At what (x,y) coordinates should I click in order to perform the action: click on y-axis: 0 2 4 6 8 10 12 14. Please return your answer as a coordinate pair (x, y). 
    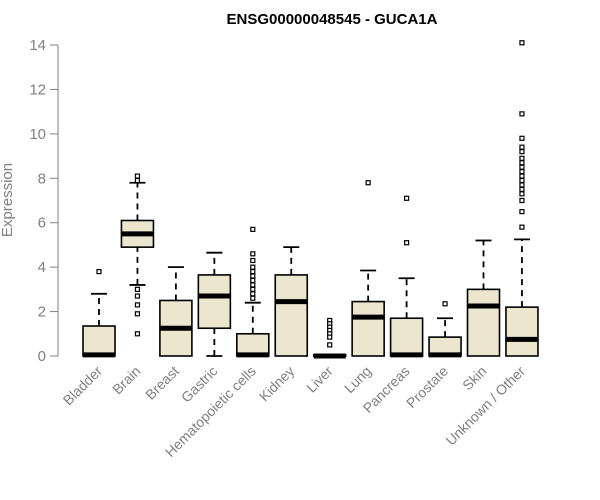
    Looking at the image, I should click on (44, 201).